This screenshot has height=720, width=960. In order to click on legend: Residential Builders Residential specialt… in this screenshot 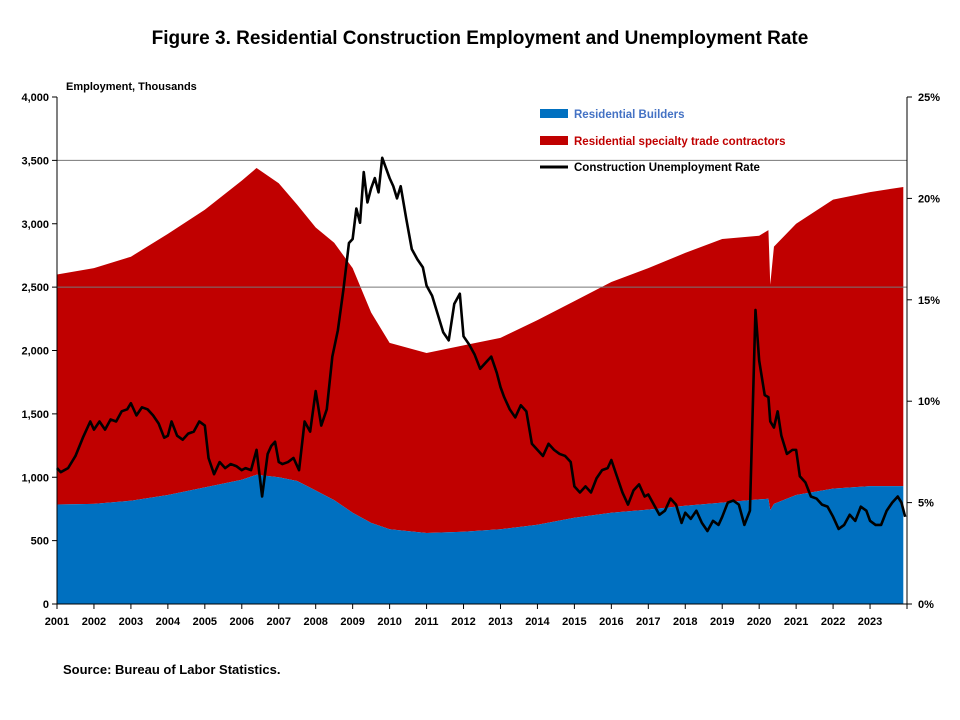, I will do `click(663, 141)`.